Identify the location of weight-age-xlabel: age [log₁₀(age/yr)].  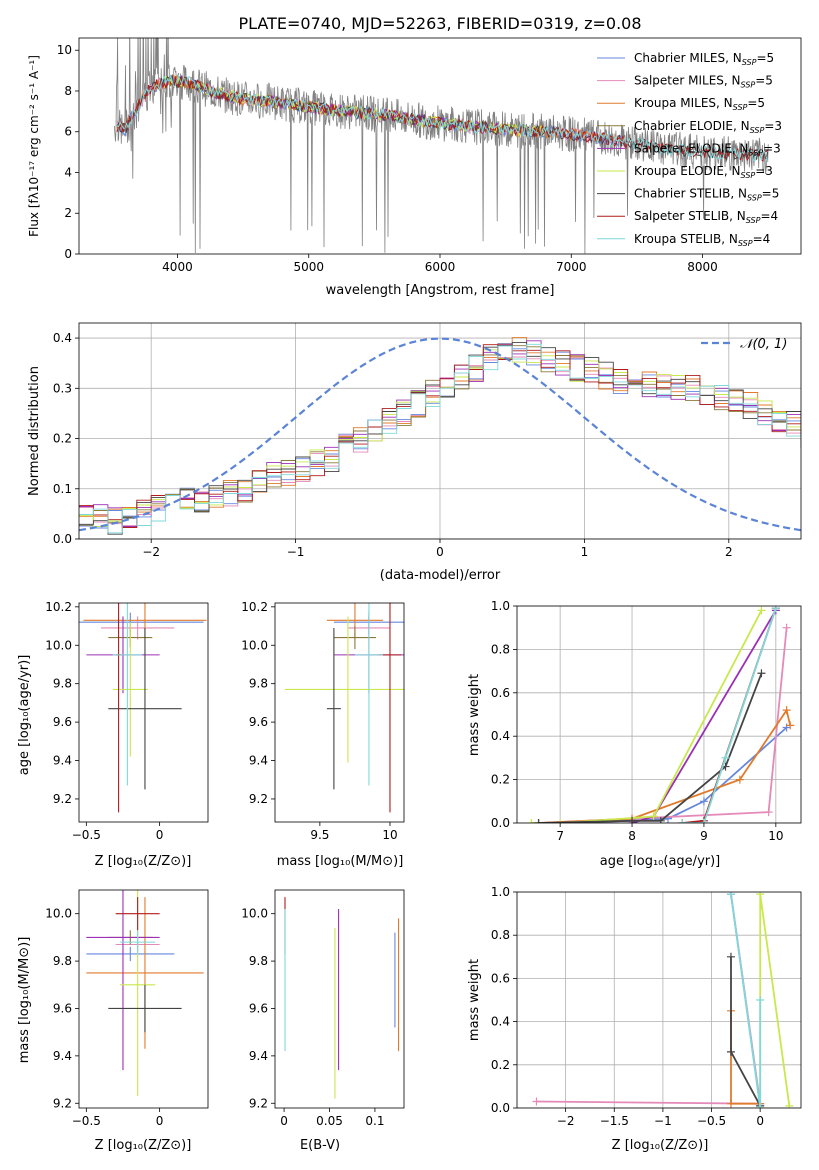
(660, 861).